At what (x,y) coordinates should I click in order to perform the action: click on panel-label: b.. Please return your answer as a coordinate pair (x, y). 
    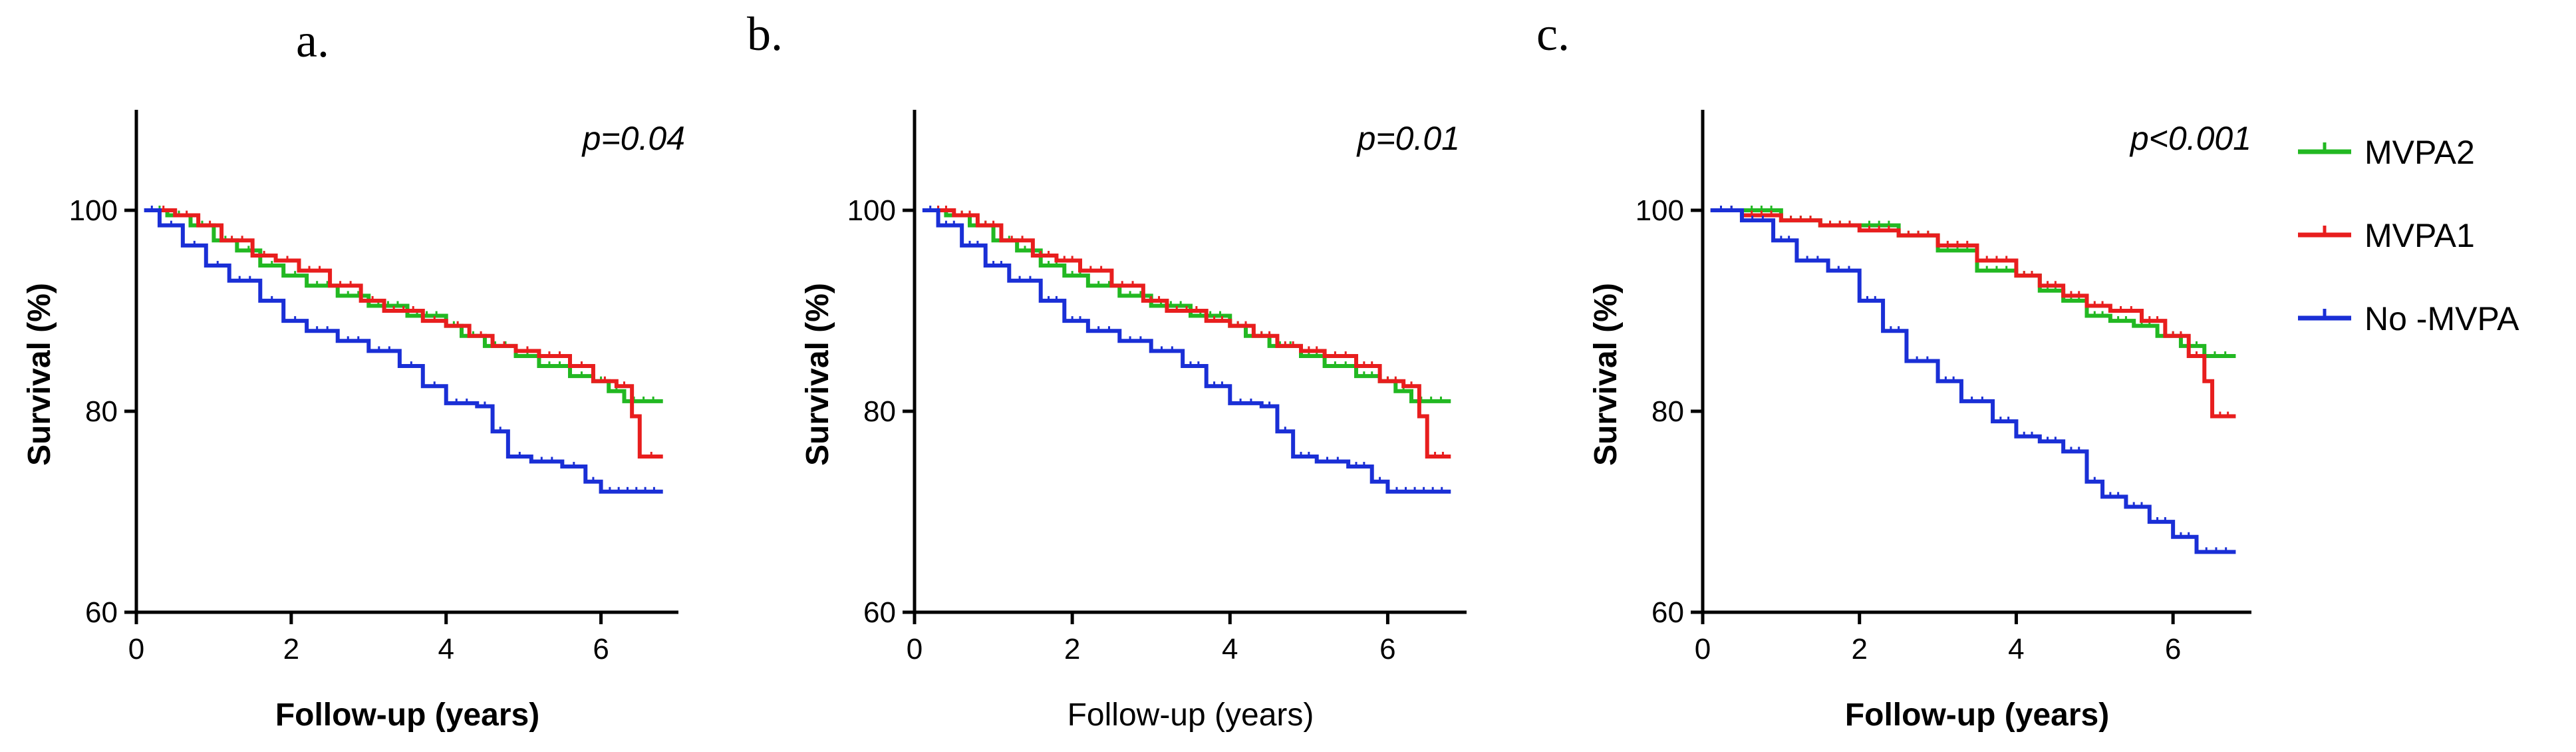
    Looking at the image, I should click on (765, 34).